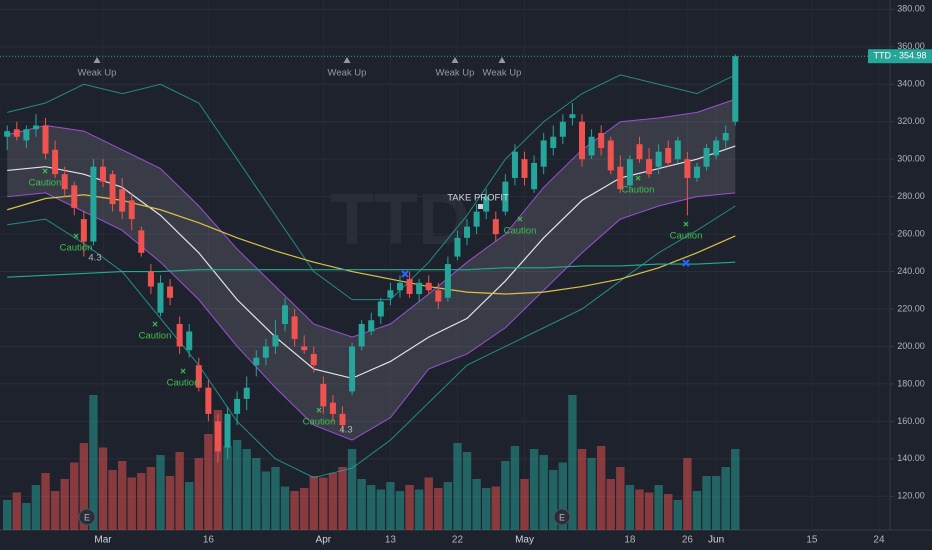 Image resolution: width=932 pixels, height=550 pixels. What do you see at coordinates (94, 258) in the screenshot?
I see `annotation: 4.3` at bounding box center [94, 258].